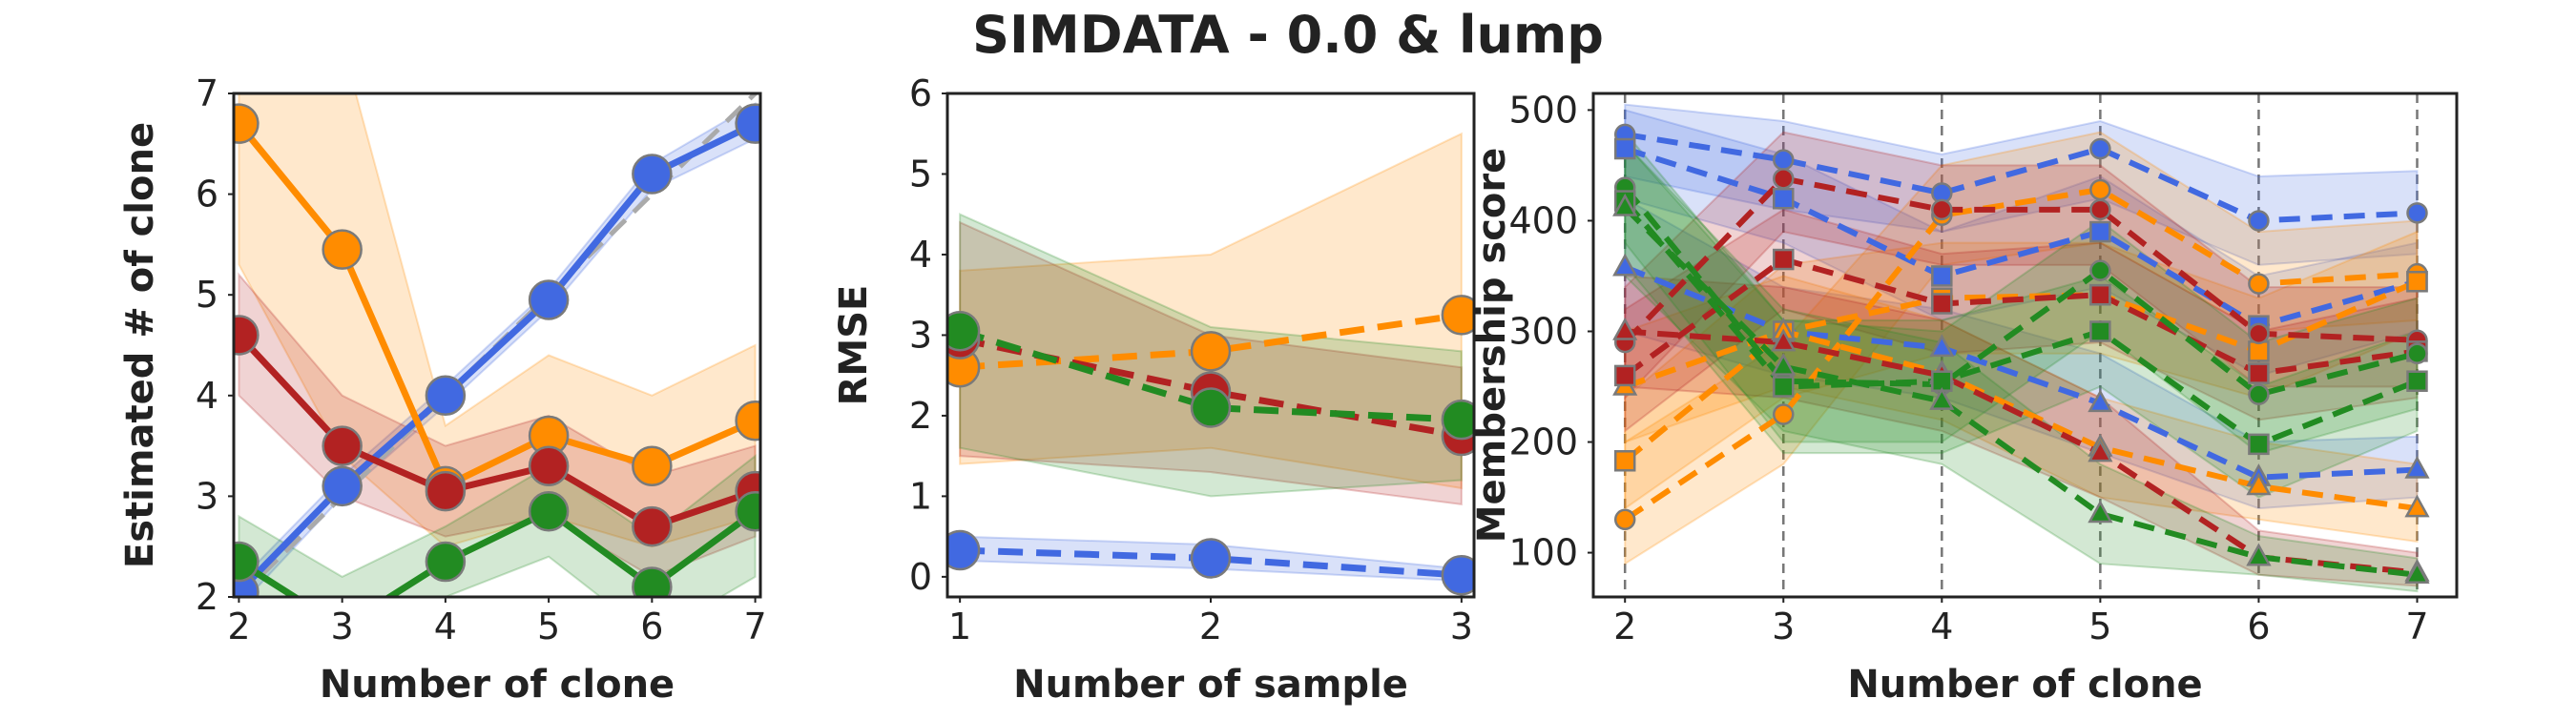 The image size is (2576, 719). I want to click on x-axis-label: Number of sample, so click(1210, 685).